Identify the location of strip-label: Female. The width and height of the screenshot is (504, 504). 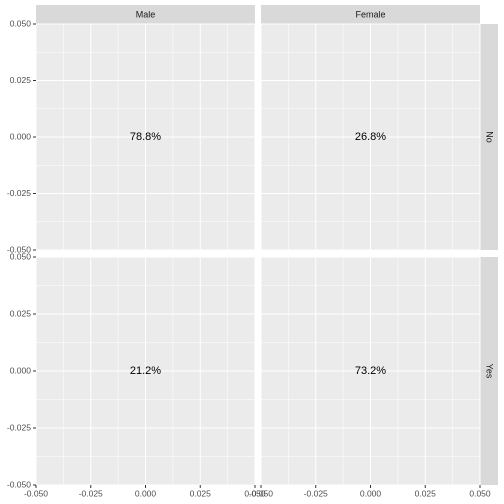
(370, 14).